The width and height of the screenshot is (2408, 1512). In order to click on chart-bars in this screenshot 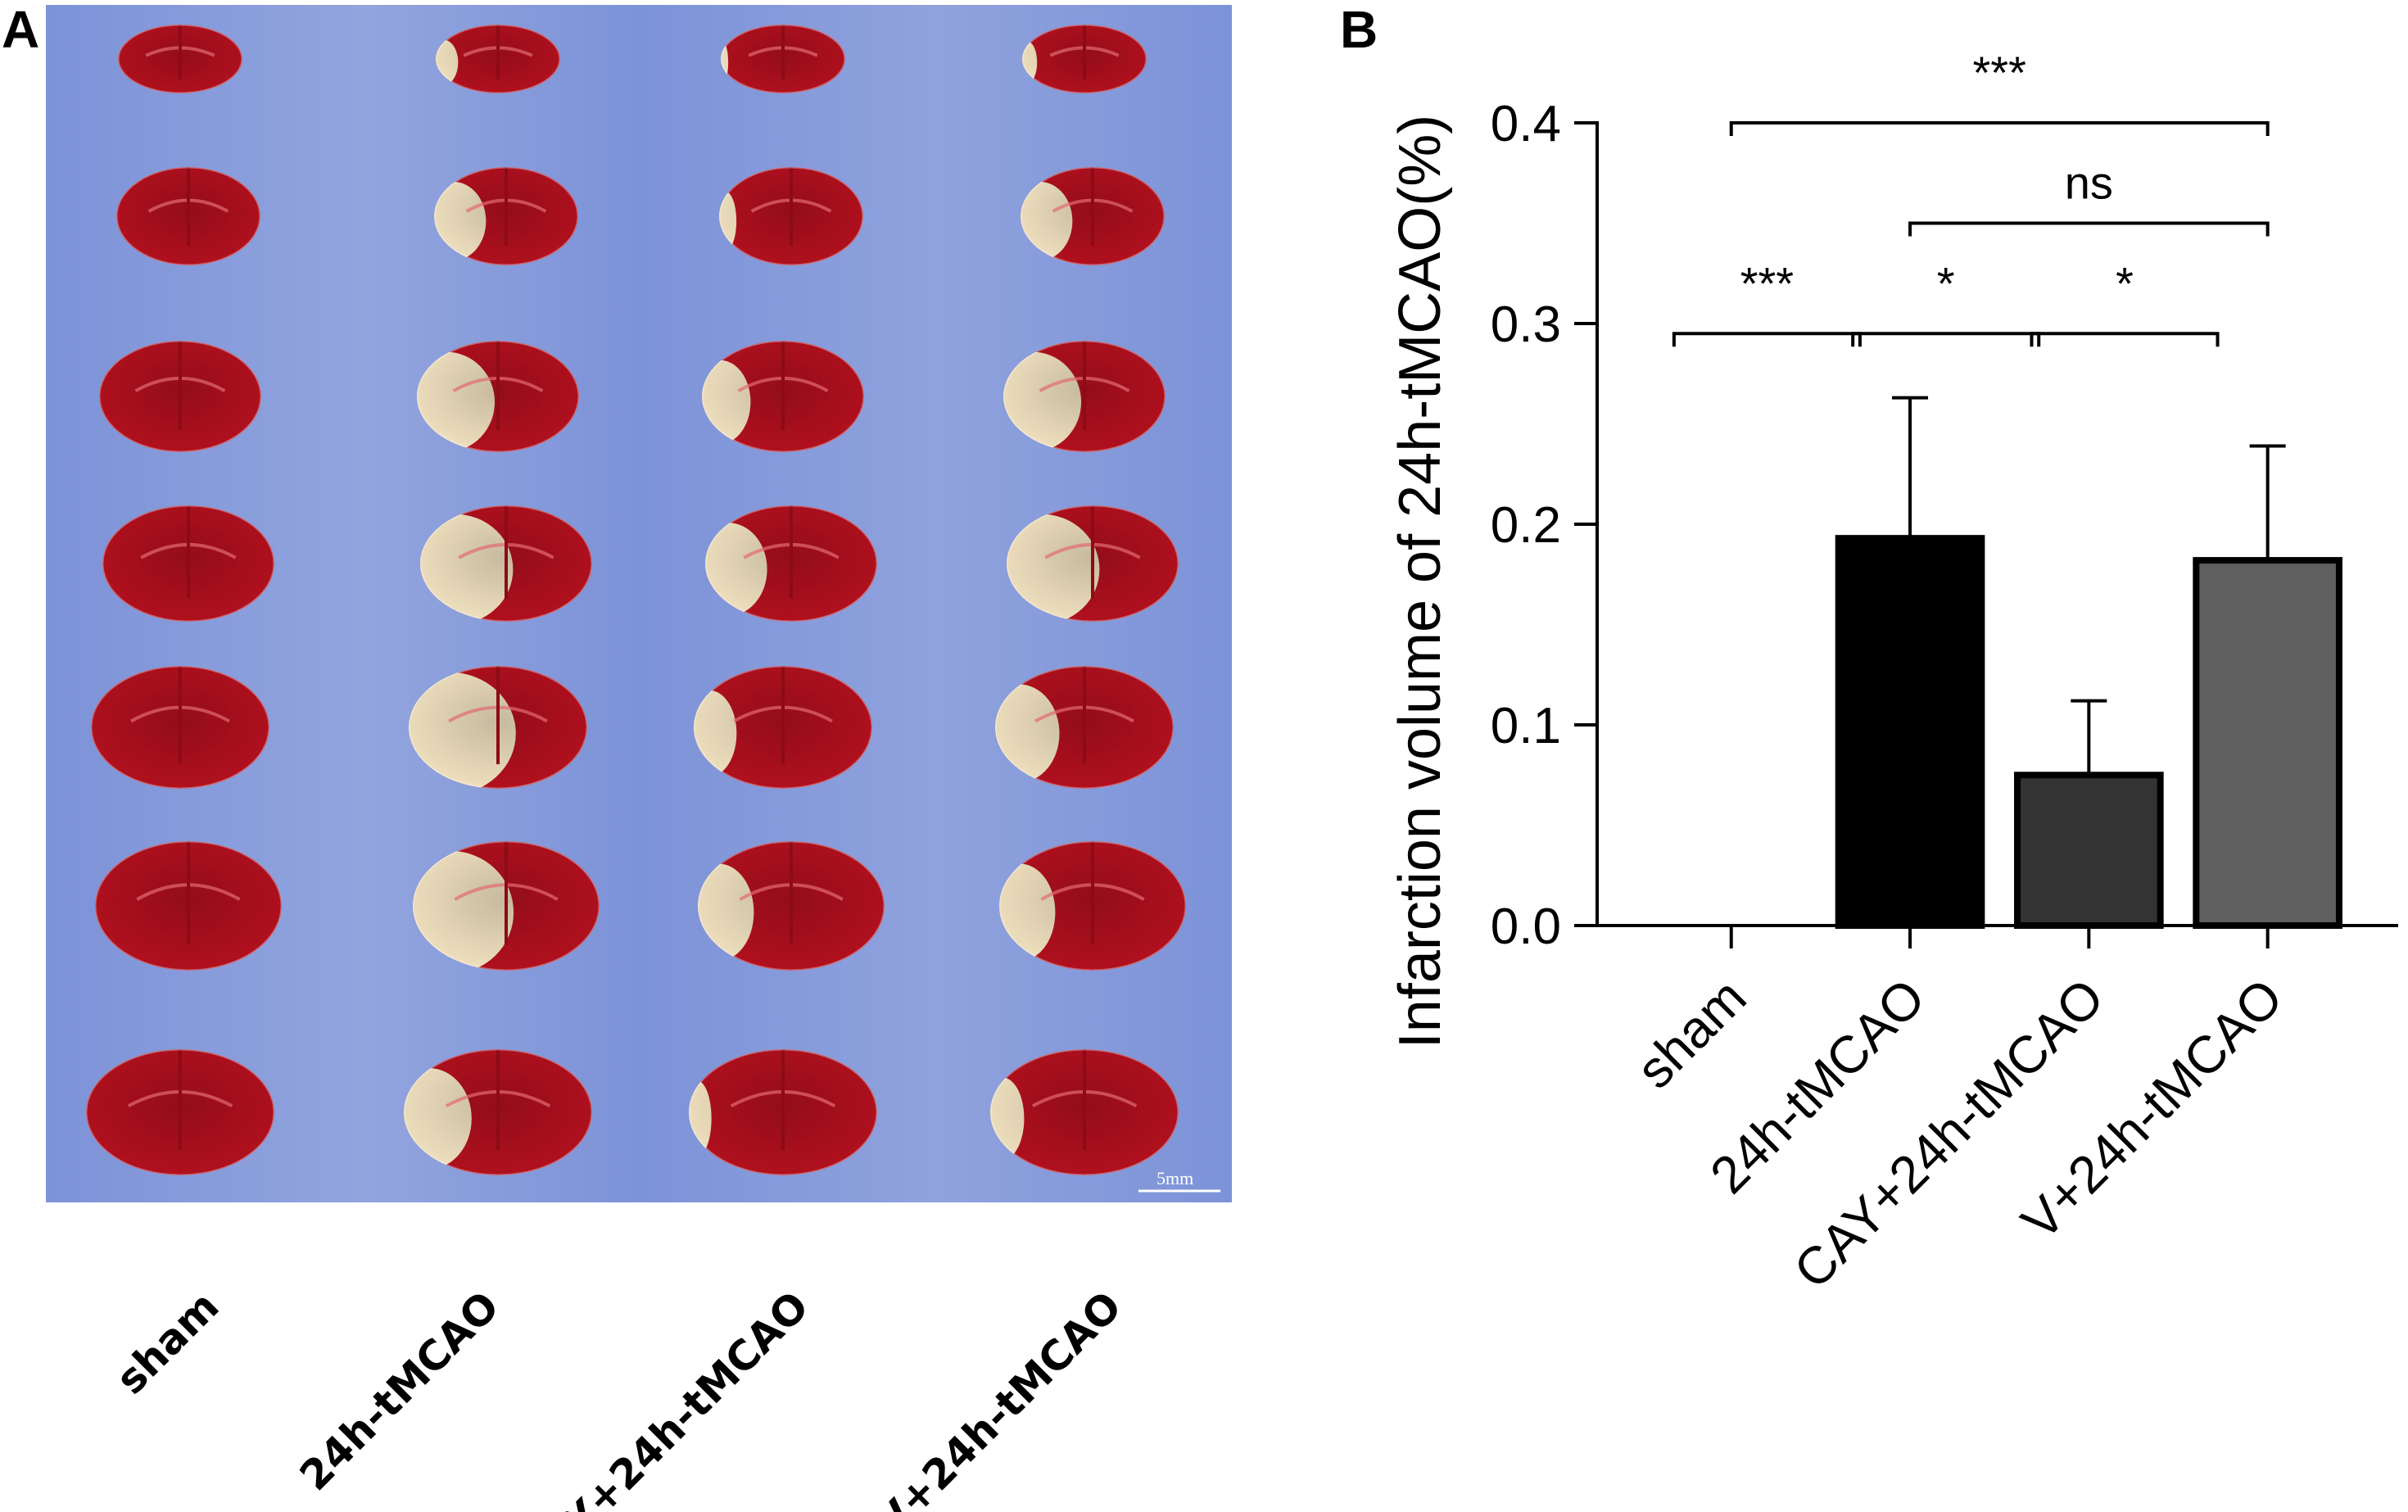, I will do `click(2000, 663)`.